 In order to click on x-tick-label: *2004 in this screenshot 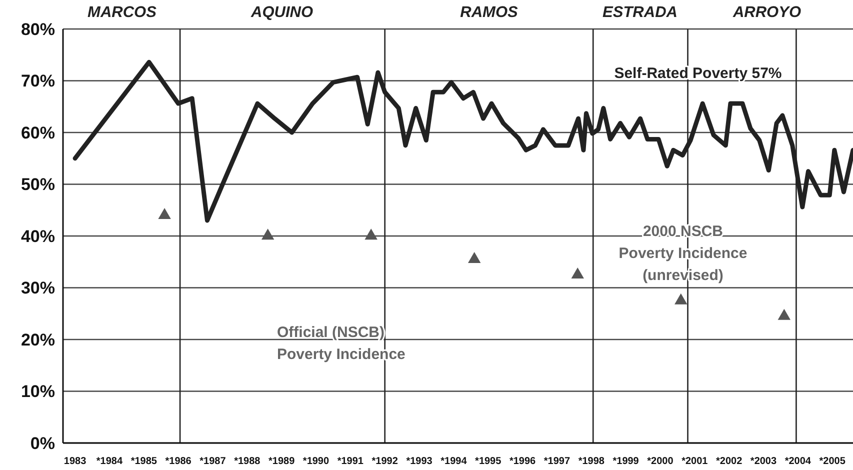, I will do `click(798, 461)`.